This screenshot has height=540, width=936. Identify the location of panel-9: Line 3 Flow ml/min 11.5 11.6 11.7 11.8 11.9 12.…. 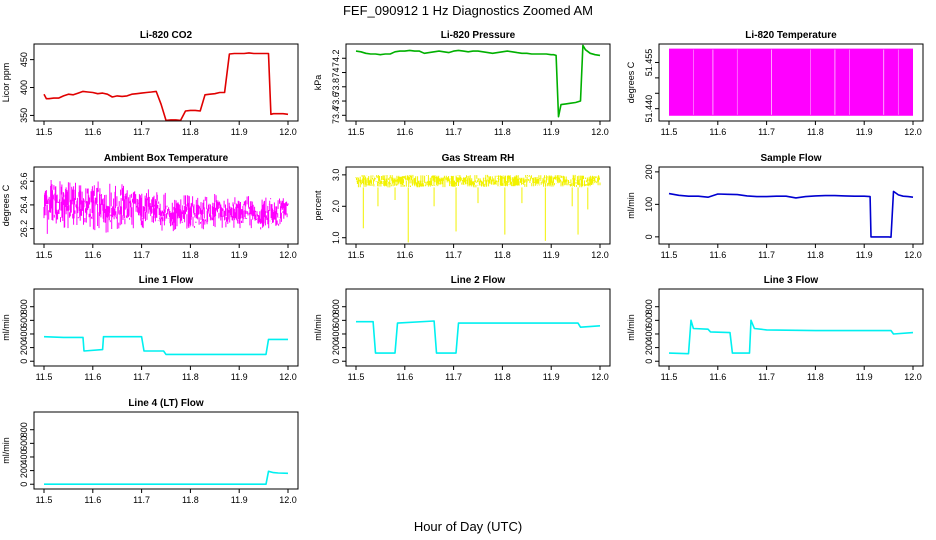
(775, 328).